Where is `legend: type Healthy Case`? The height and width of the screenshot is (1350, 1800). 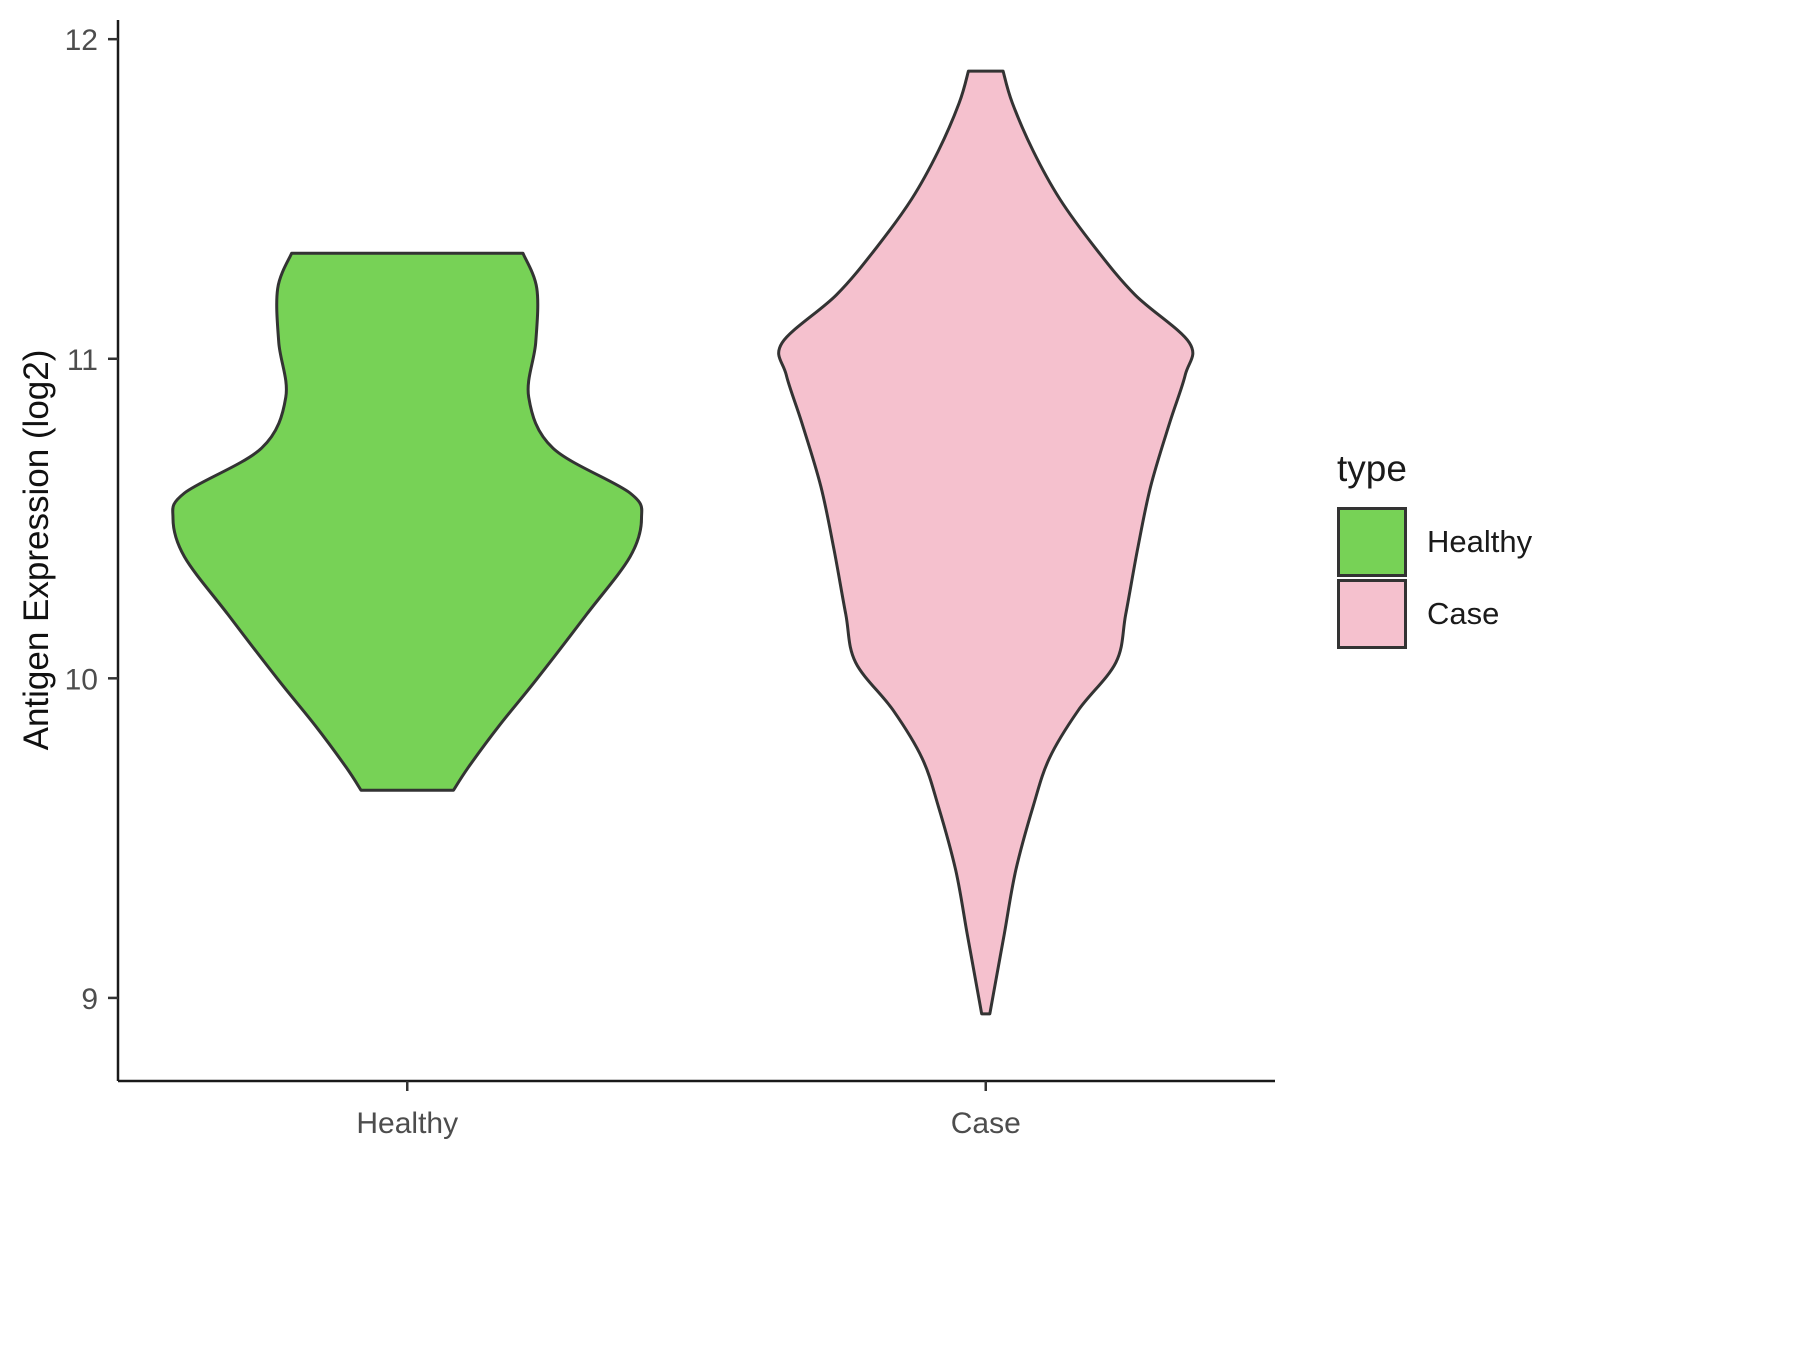
legend: type Healthy Case is located at coordinates (1434, 549).